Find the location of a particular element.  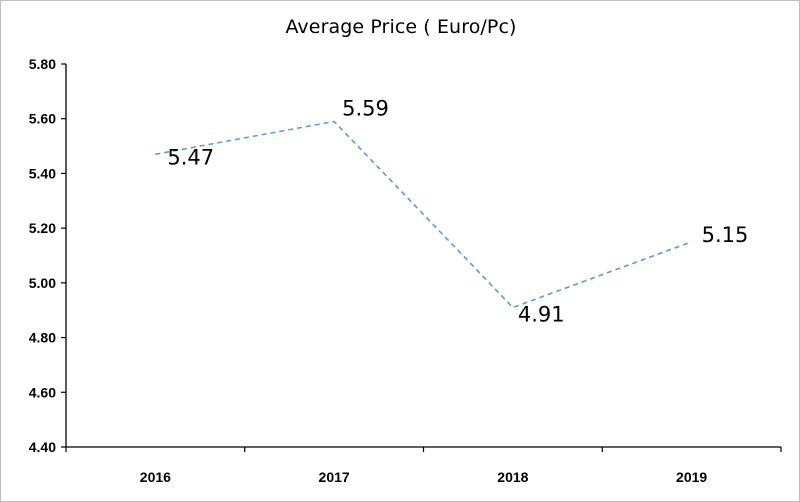

x-tick-label: 2018 is located at coordinates (512, 477).